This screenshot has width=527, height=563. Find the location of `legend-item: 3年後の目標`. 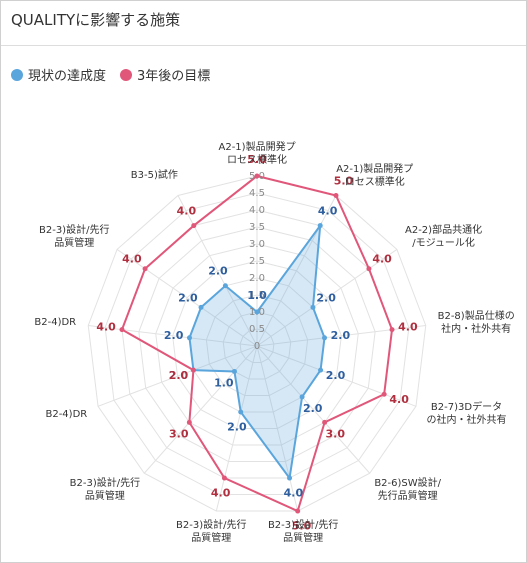

legend-item: 3年後の目標 is located at coordinates (165, 74).